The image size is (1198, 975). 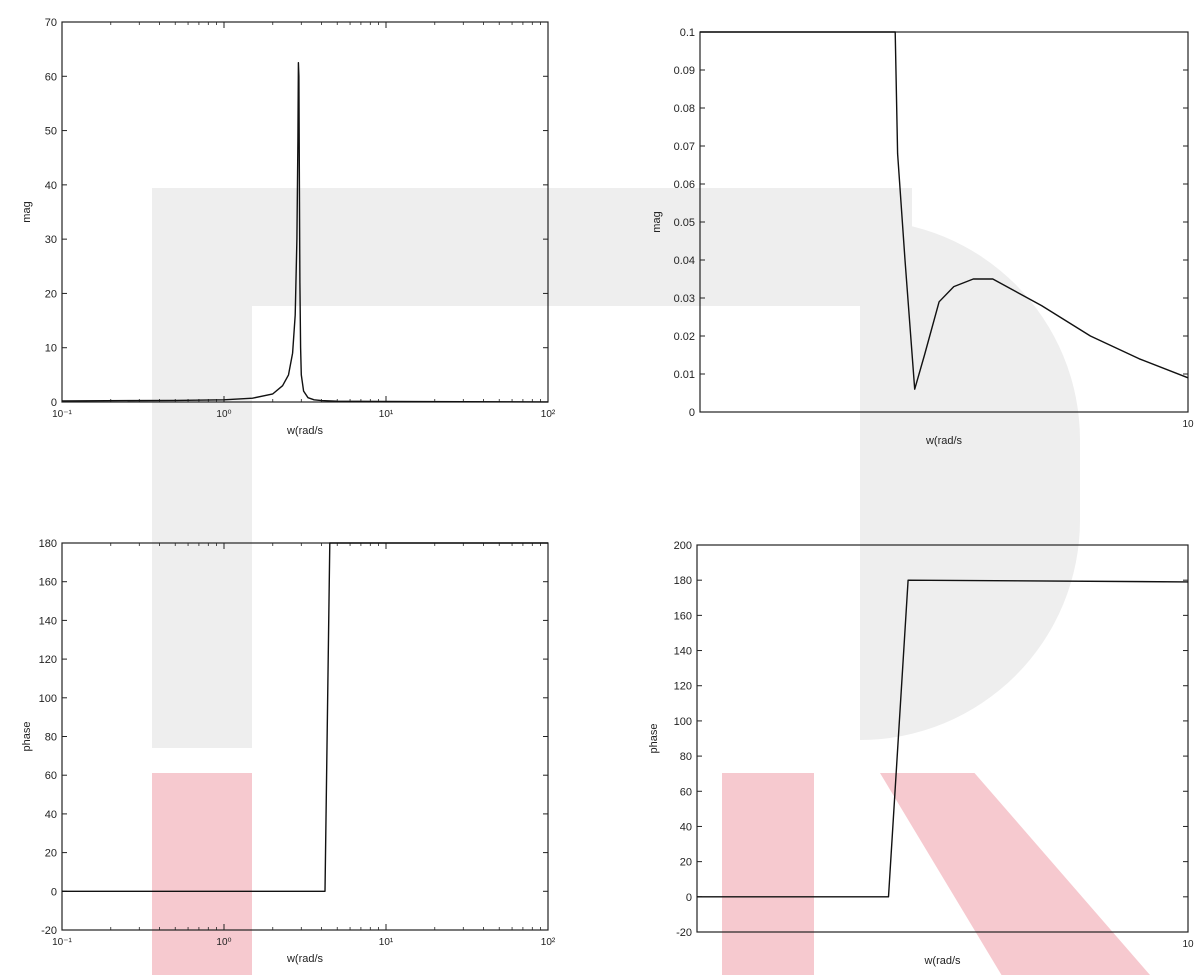 I want to click on y-tick-label: 0.03, so click(x=684, y=299).